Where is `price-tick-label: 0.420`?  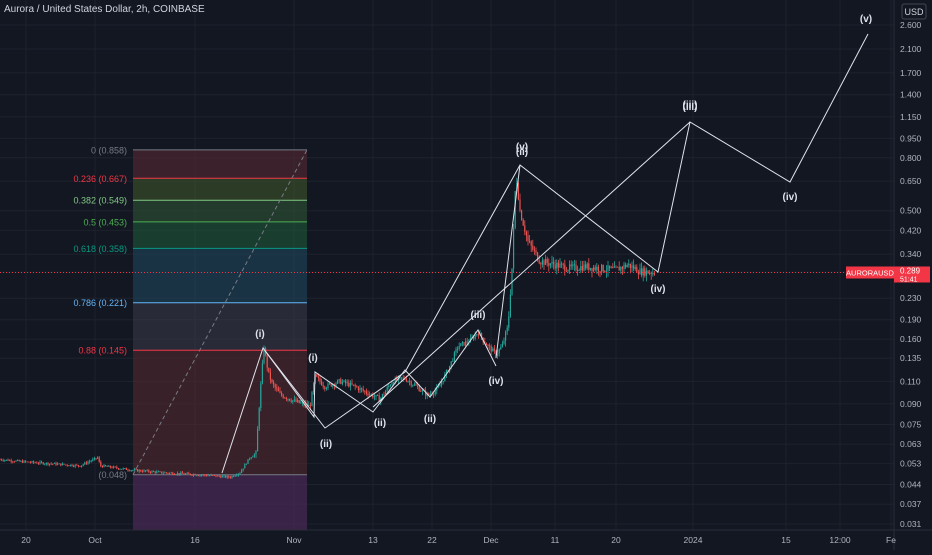
price-tick-label: 0.420 is located at coordinates (911, 230).